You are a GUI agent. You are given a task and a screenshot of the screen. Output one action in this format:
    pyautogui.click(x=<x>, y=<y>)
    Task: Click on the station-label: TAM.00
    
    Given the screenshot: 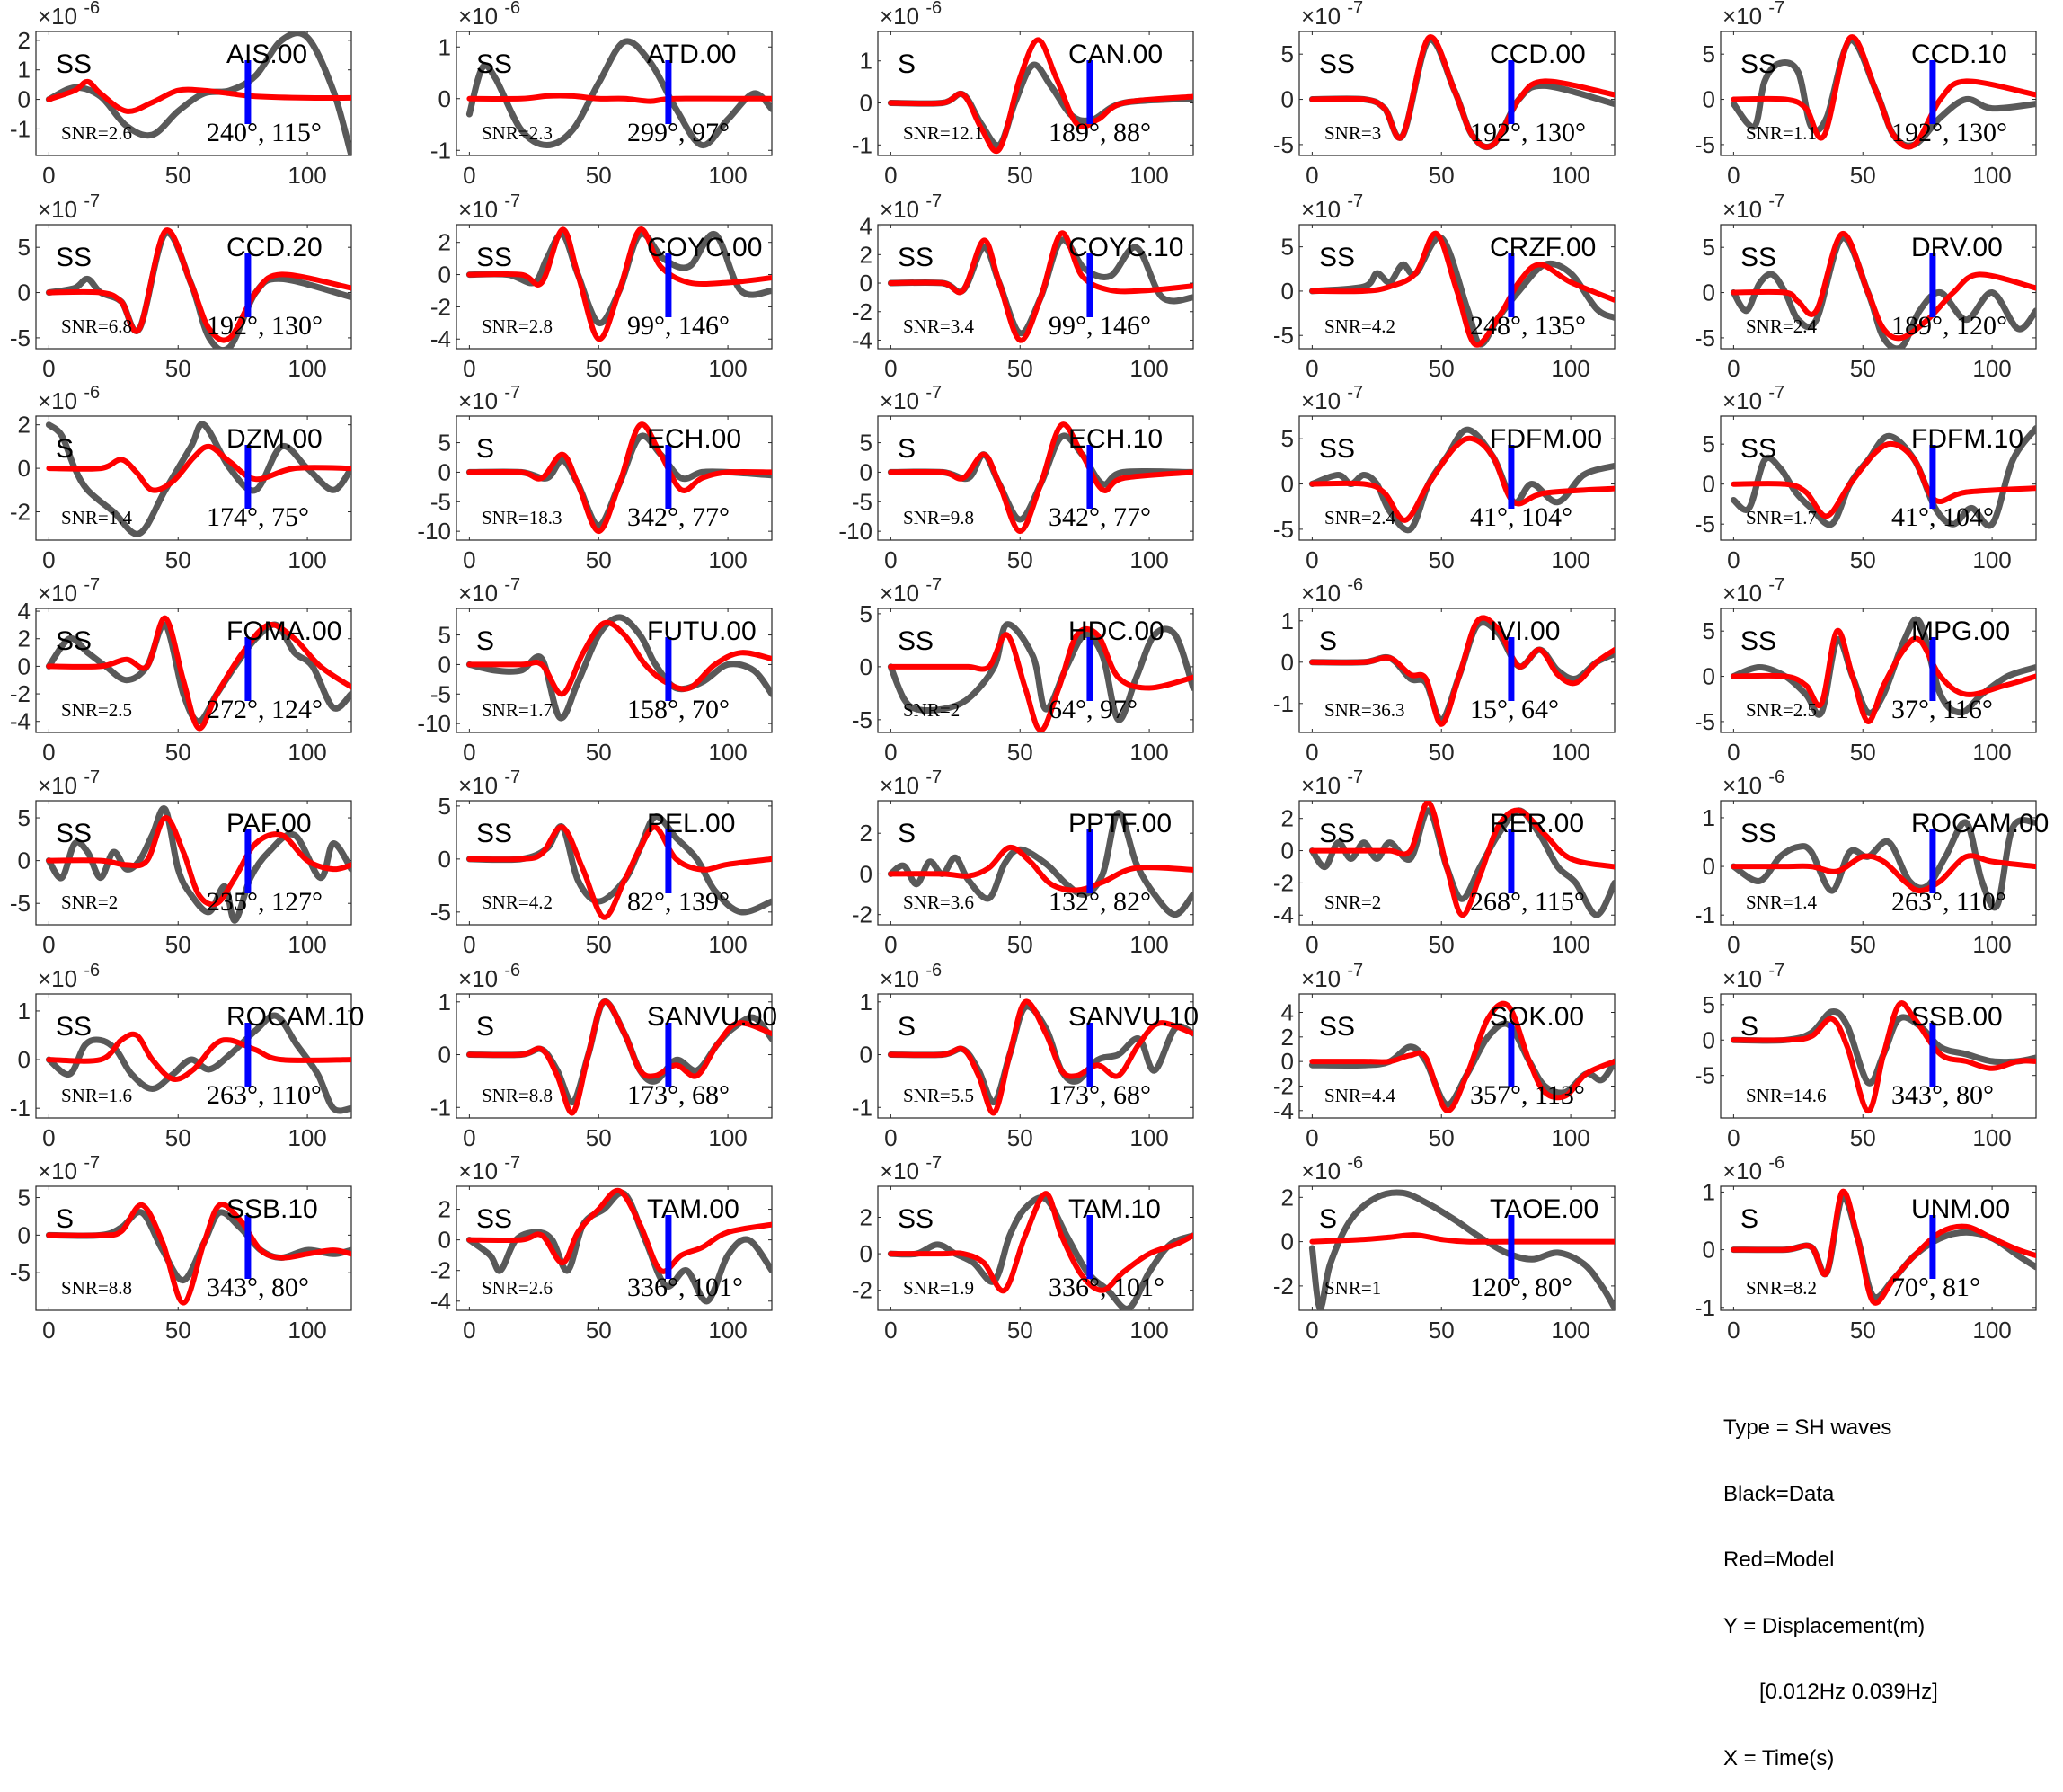 What is the action you would take?
    pyautogui.click(x=693, y=1209)
    